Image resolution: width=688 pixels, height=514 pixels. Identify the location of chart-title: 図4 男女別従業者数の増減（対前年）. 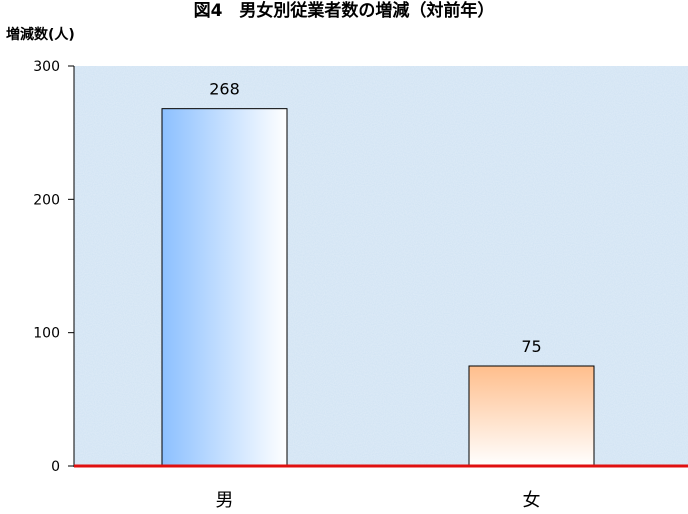
(344, 11).